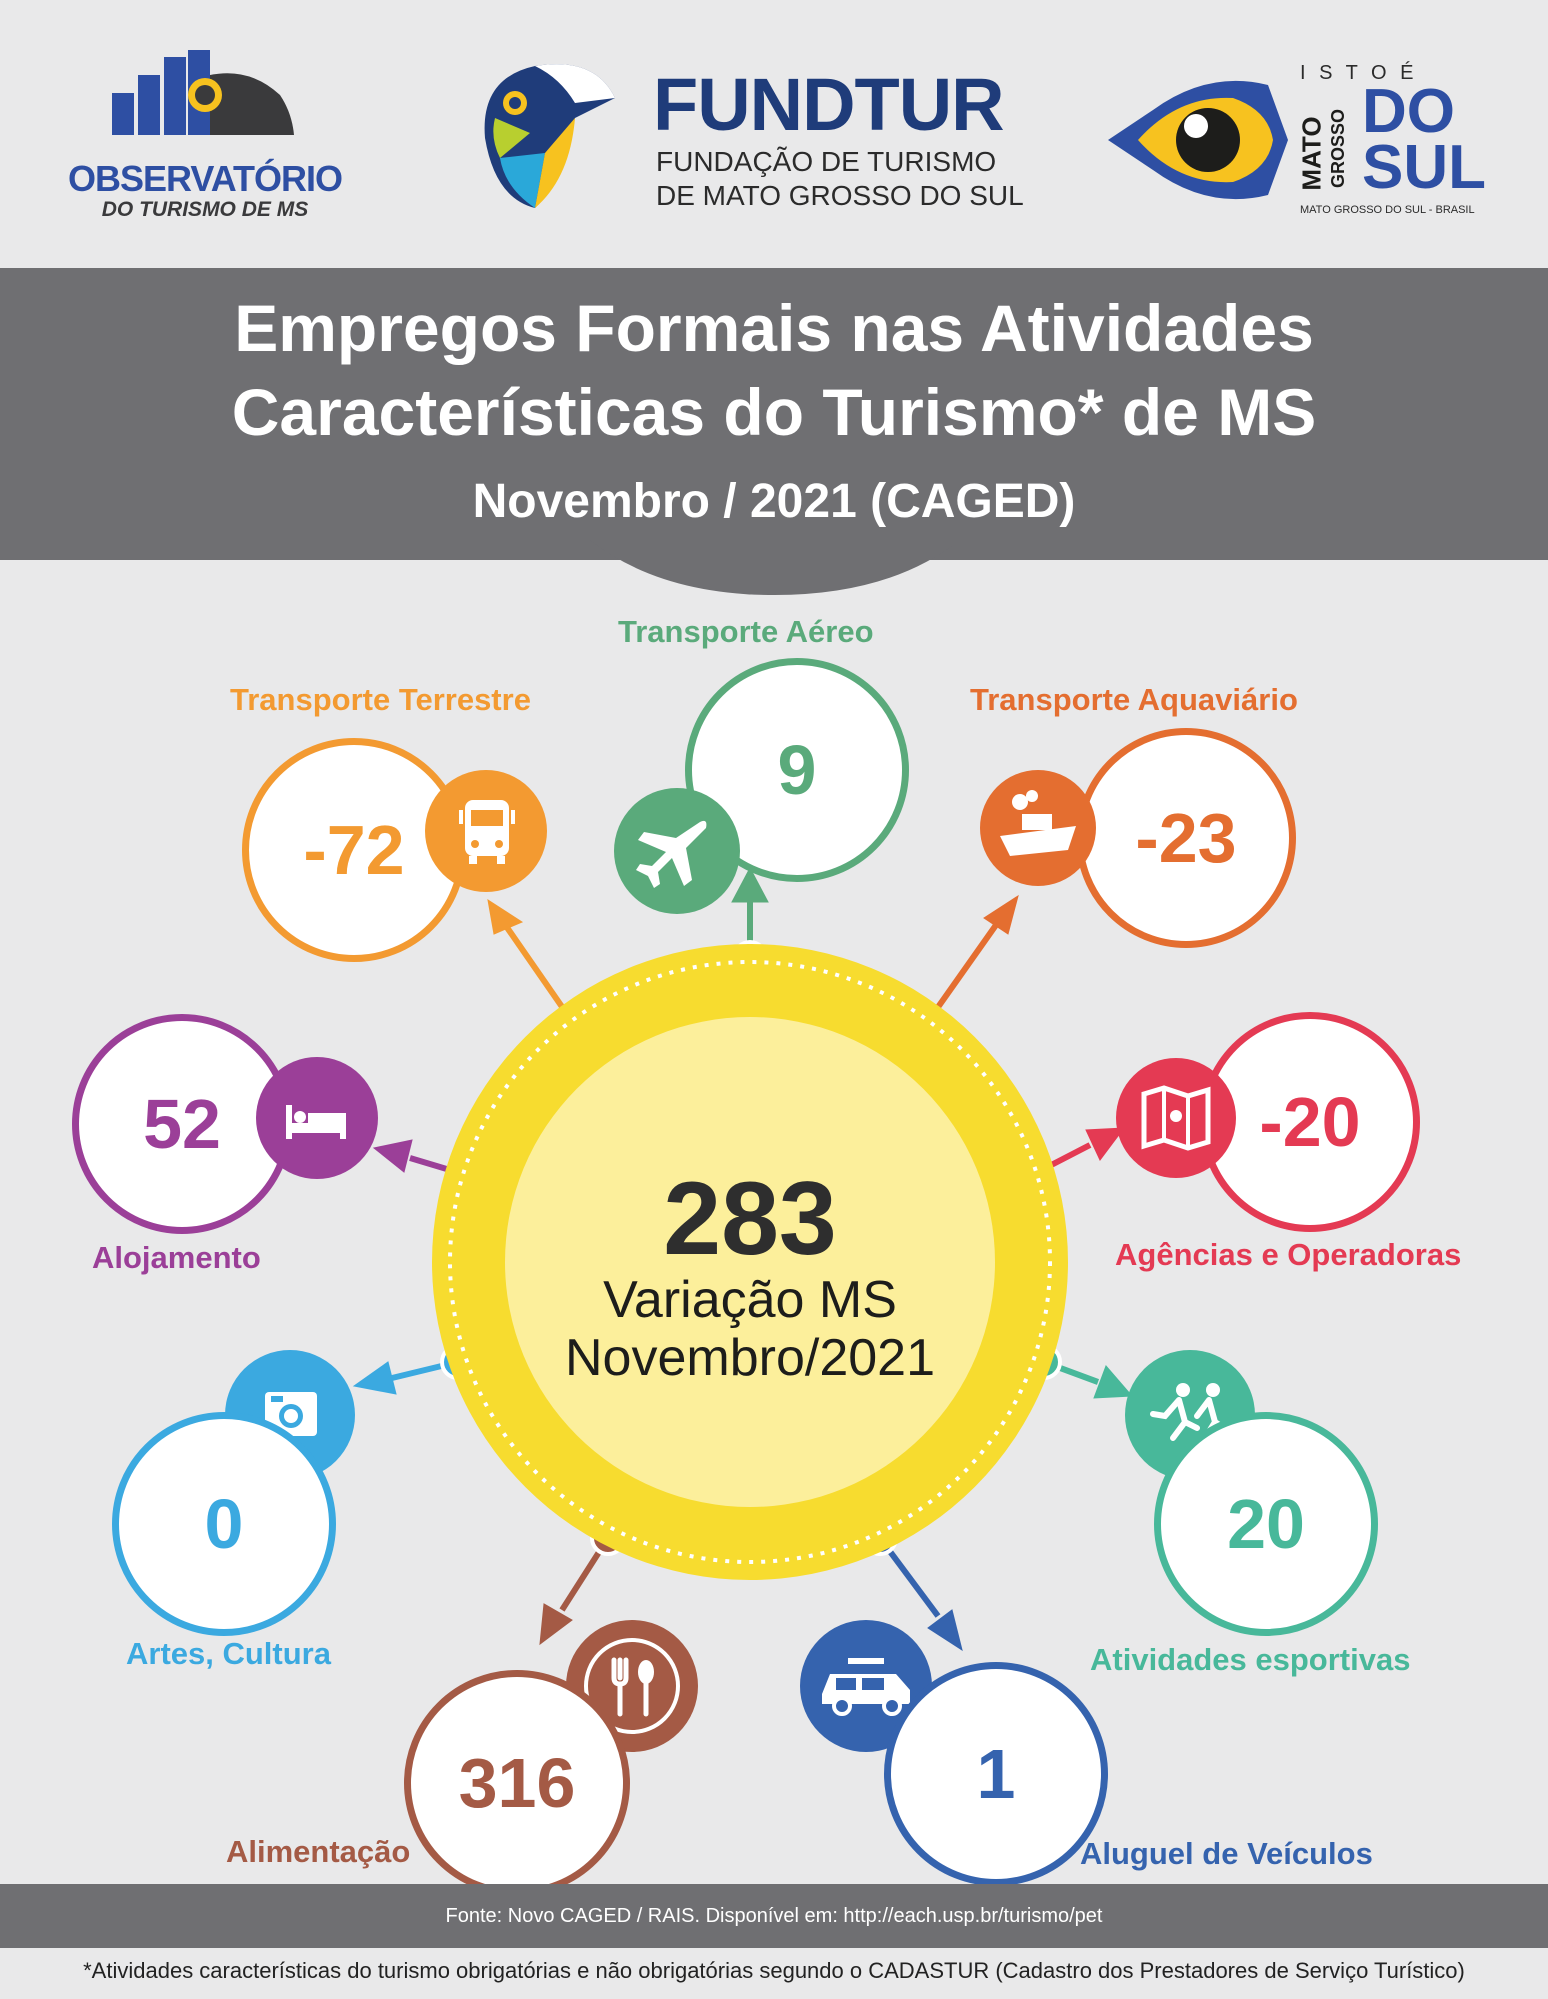 This screenshot has height=1999, width=1548. What do you see at coordinates (1424, 167) in the screenshot?
I see `ms-logo-sul: SUL` at bounding box center [1424, 167].